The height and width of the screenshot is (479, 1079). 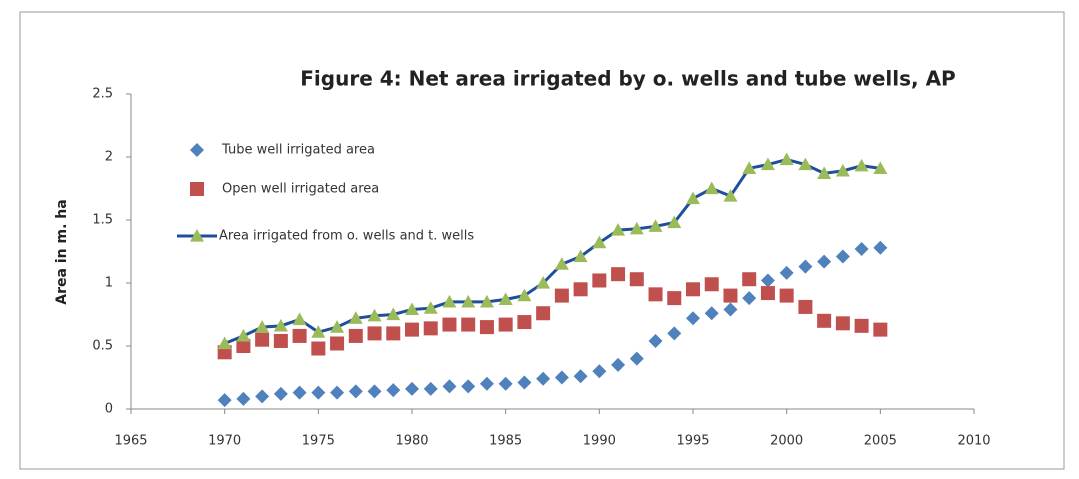 I want to click on legend-label: Tube well irrigated area, so click(x=298, y=150).